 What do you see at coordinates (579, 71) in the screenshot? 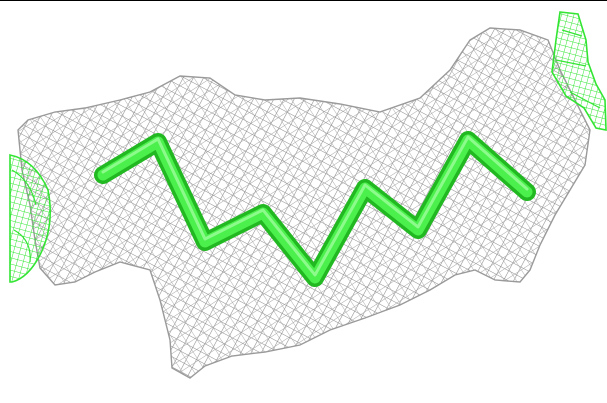
I see `right-green-mesh` at bounding box center [579, 71].